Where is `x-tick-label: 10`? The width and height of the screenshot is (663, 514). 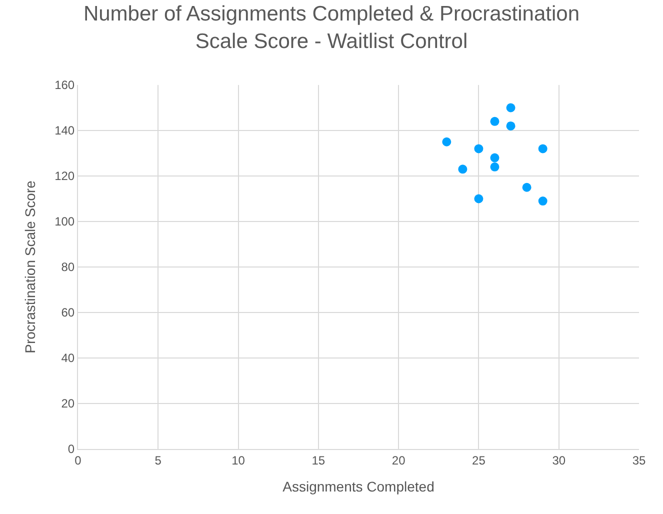 x-tick-label: 10 is located at coordinates (239, 460).